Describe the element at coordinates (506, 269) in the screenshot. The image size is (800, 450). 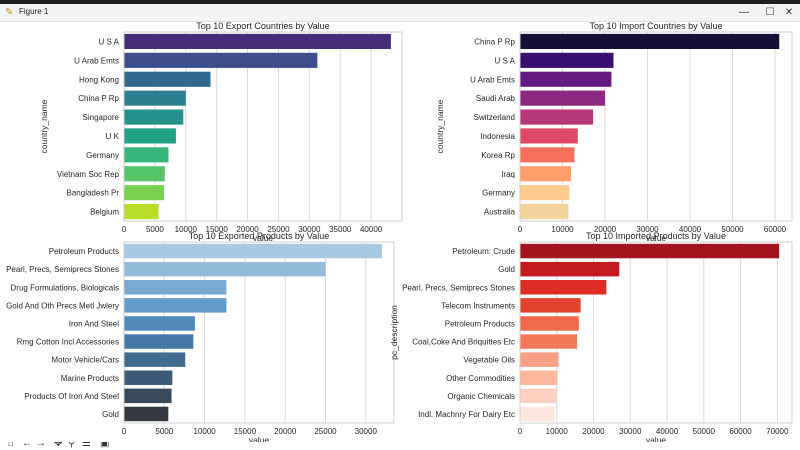
I see `y-tick-label: Gold` at that location.